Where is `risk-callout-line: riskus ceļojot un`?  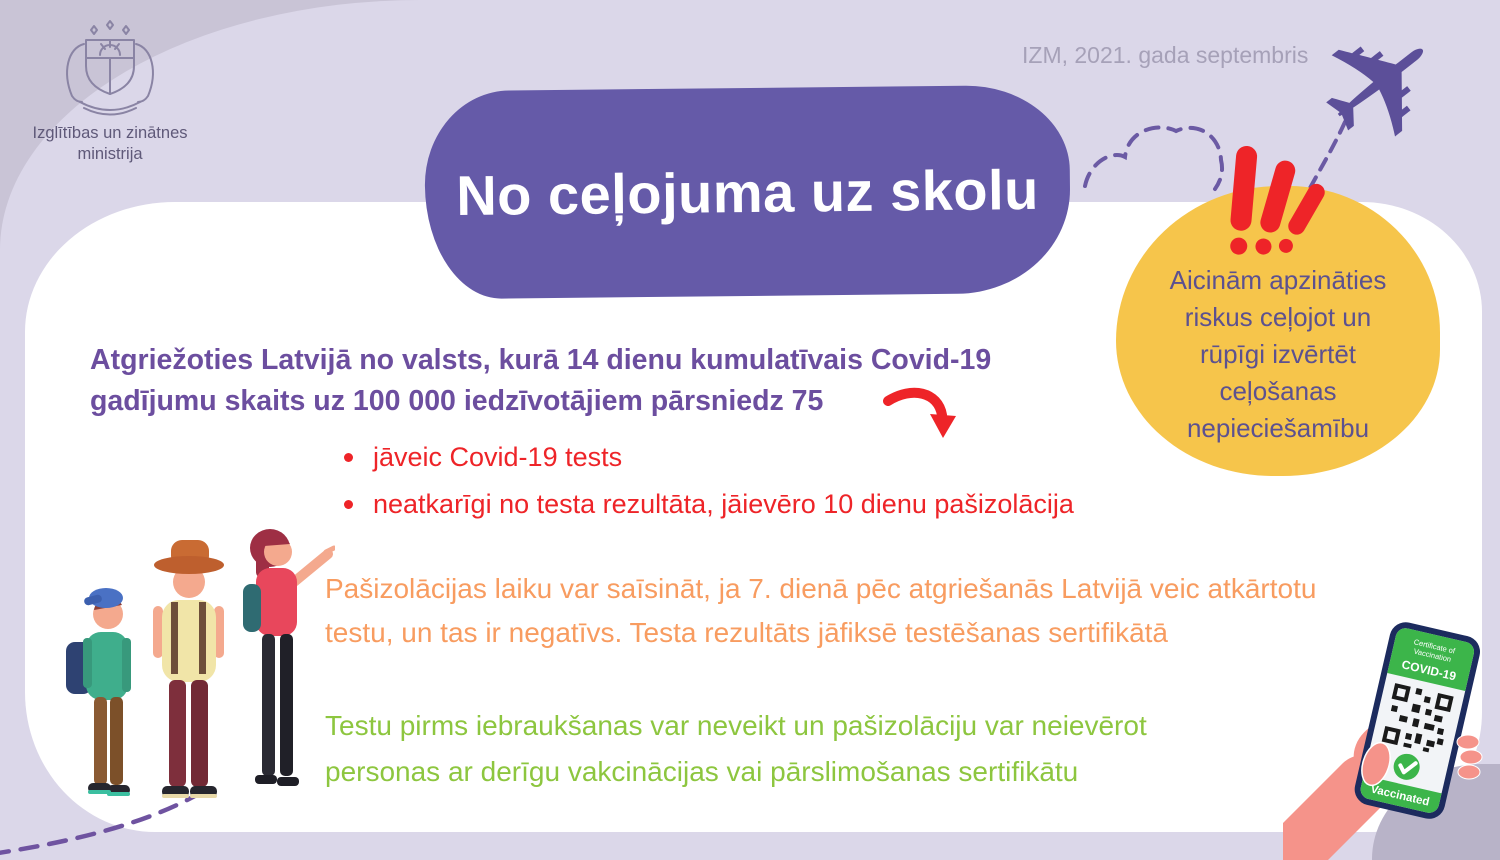 risk-callout-line: riskus ceļojot un is located at coordinates (1278, 316).